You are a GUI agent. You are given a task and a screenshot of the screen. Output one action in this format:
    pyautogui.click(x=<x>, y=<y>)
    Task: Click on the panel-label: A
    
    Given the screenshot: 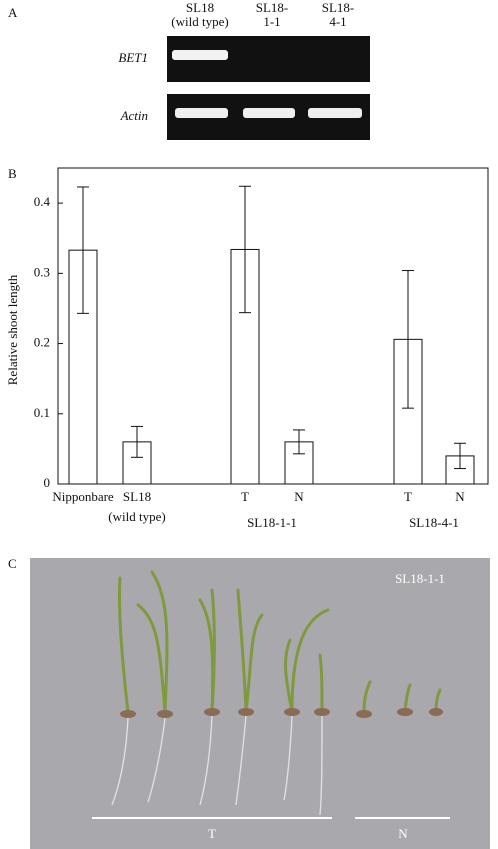 What is the action you would take?
    pyautogui.click(x=13, y=12)
    